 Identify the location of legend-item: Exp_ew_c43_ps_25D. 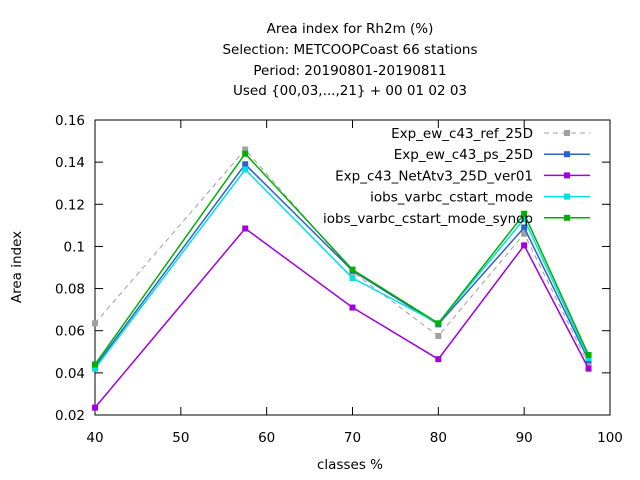
(492, 155).